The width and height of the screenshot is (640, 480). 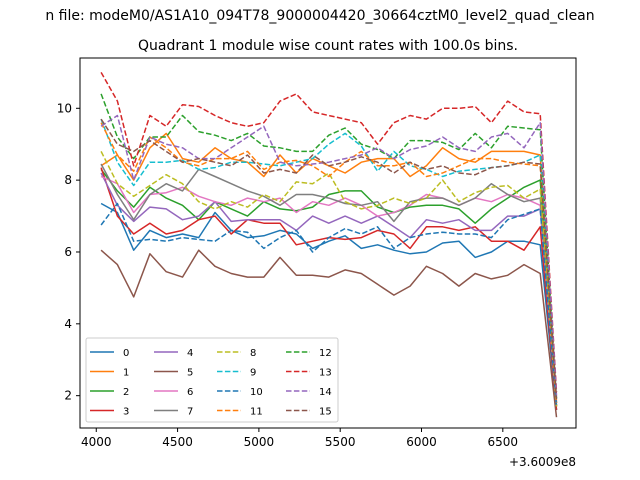 What do you see at coordinates (126, 392) in the screenshot?
I see `legend-label-2: 2` at bounding box center [126, 392].